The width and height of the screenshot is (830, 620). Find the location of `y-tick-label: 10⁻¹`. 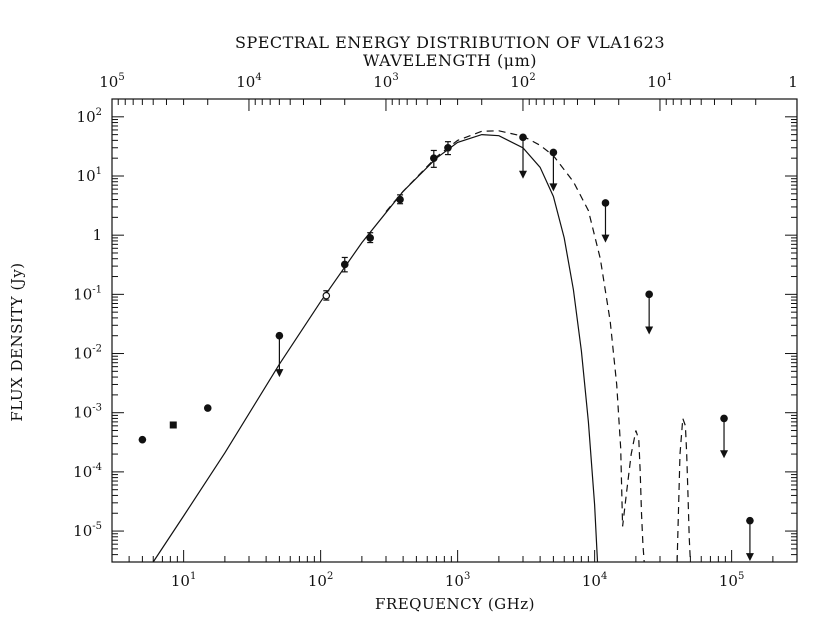

y-tick-label: 10⁻¹ is located at coordinates (87, 293).